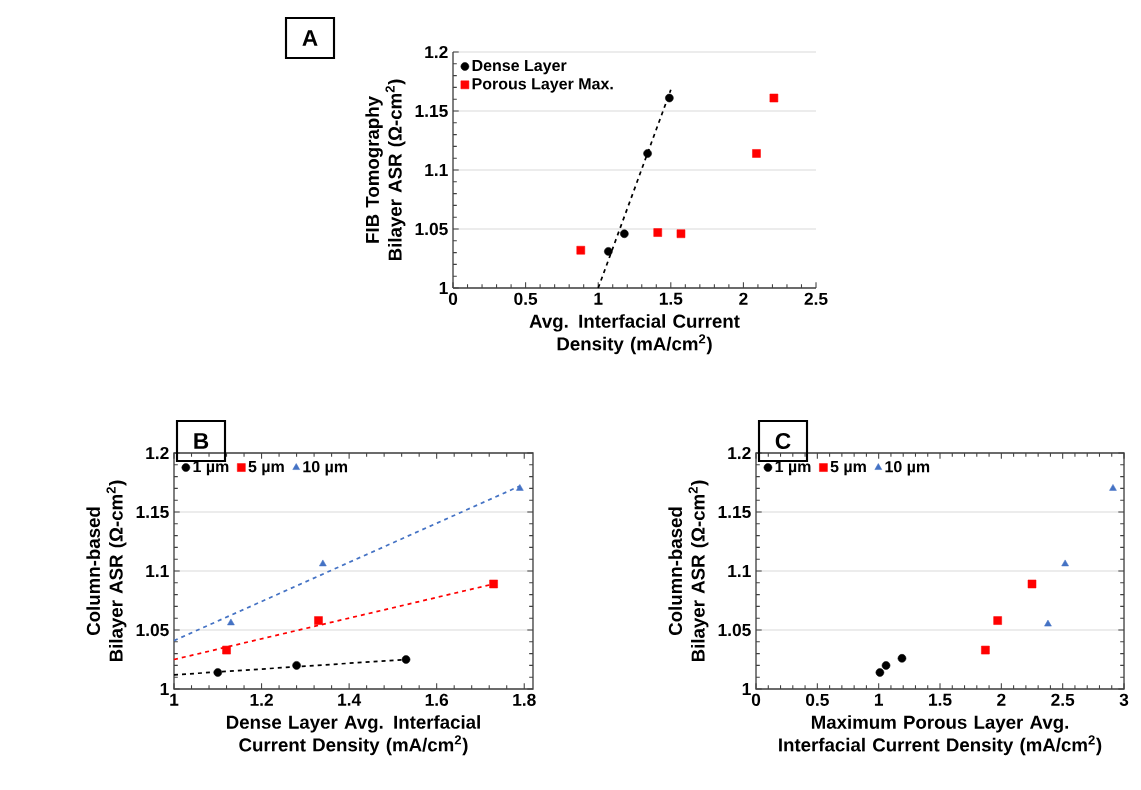 Image resolution: width=1141 pixels, height=790 pixels. Describe the element at coordinates (385, 170) in the screenshot. I see `y-axis-title: FIB Tomography Bilayer ASR (Ω-cm$^{2}$)` at that location.